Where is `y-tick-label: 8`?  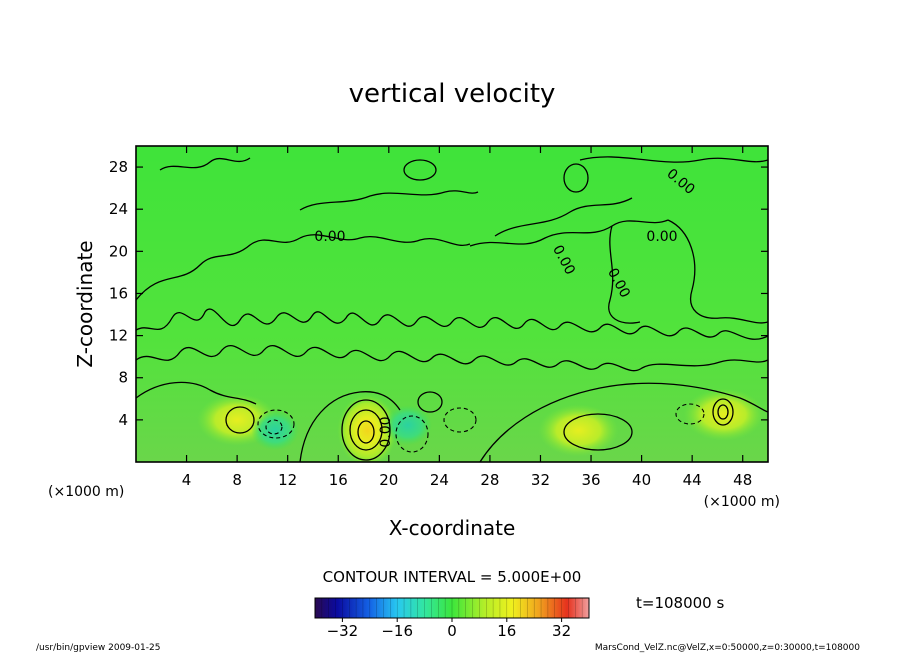 y-tick-label: 8 is located at coordinates (123, 378).